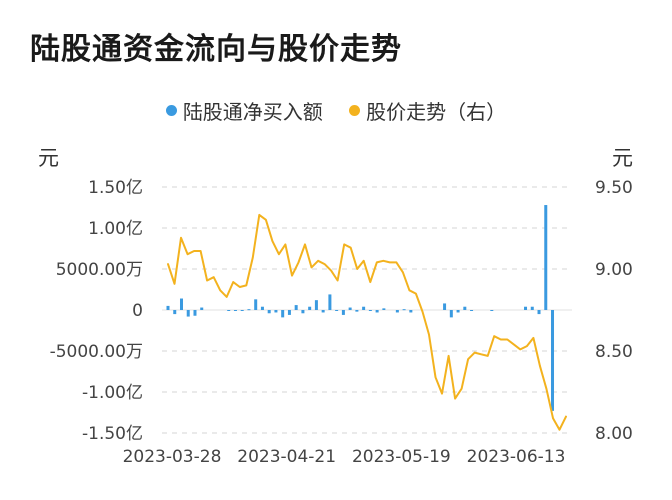 The image size is (672, 500). What do you see at coordinates (427, 110) in the screenshot?
I see `legend-item-line: 股价走势（右）` at bounding box center [427, 110].